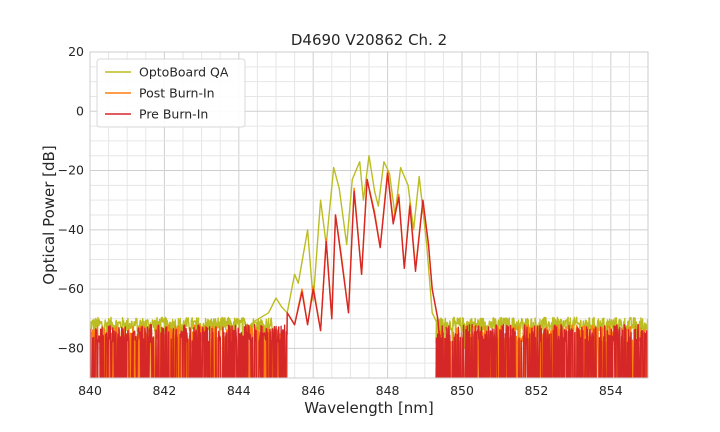 The width and height of the screenshot is (720, 432). Describe the element at coordinates (71, 229) in the screenshot. I see `y-tick-label: −40` at that location.